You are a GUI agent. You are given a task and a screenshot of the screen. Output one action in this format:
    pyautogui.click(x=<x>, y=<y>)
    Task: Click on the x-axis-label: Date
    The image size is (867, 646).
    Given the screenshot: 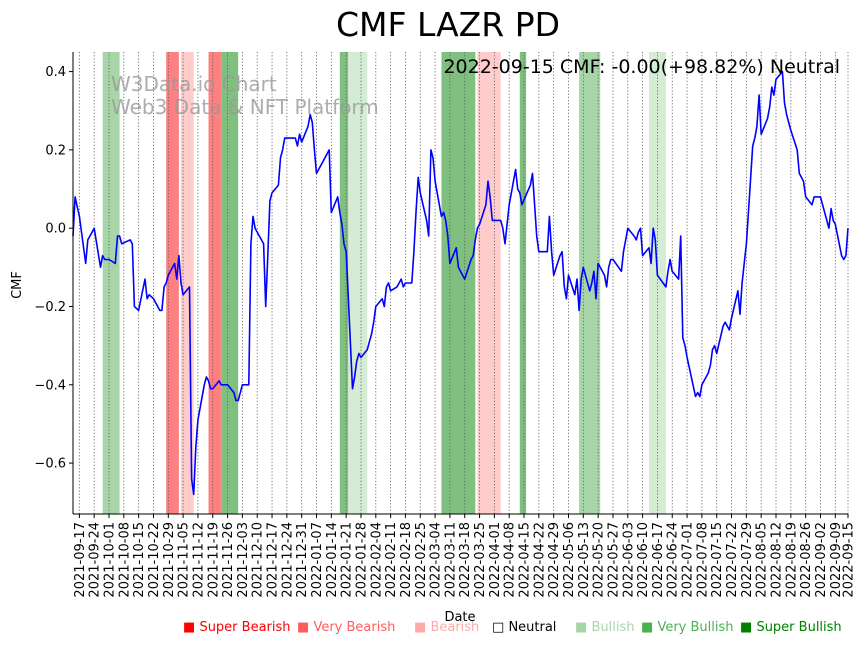 What is the action you would take?
    pyautogui.click(x=459, y=617)
    